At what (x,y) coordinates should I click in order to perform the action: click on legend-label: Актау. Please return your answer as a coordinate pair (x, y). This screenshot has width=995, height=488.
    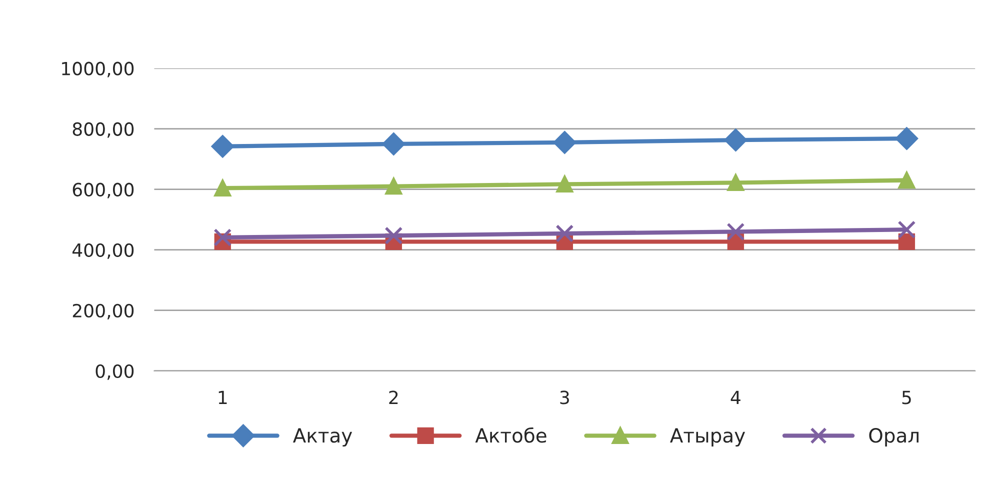
    Looking at the image, I should click on (322, 437).